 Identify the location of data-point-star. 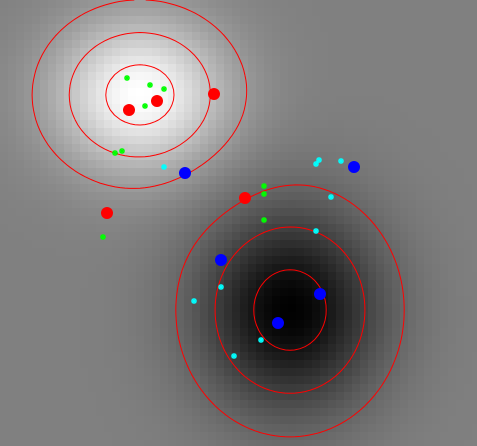
(264, 186).